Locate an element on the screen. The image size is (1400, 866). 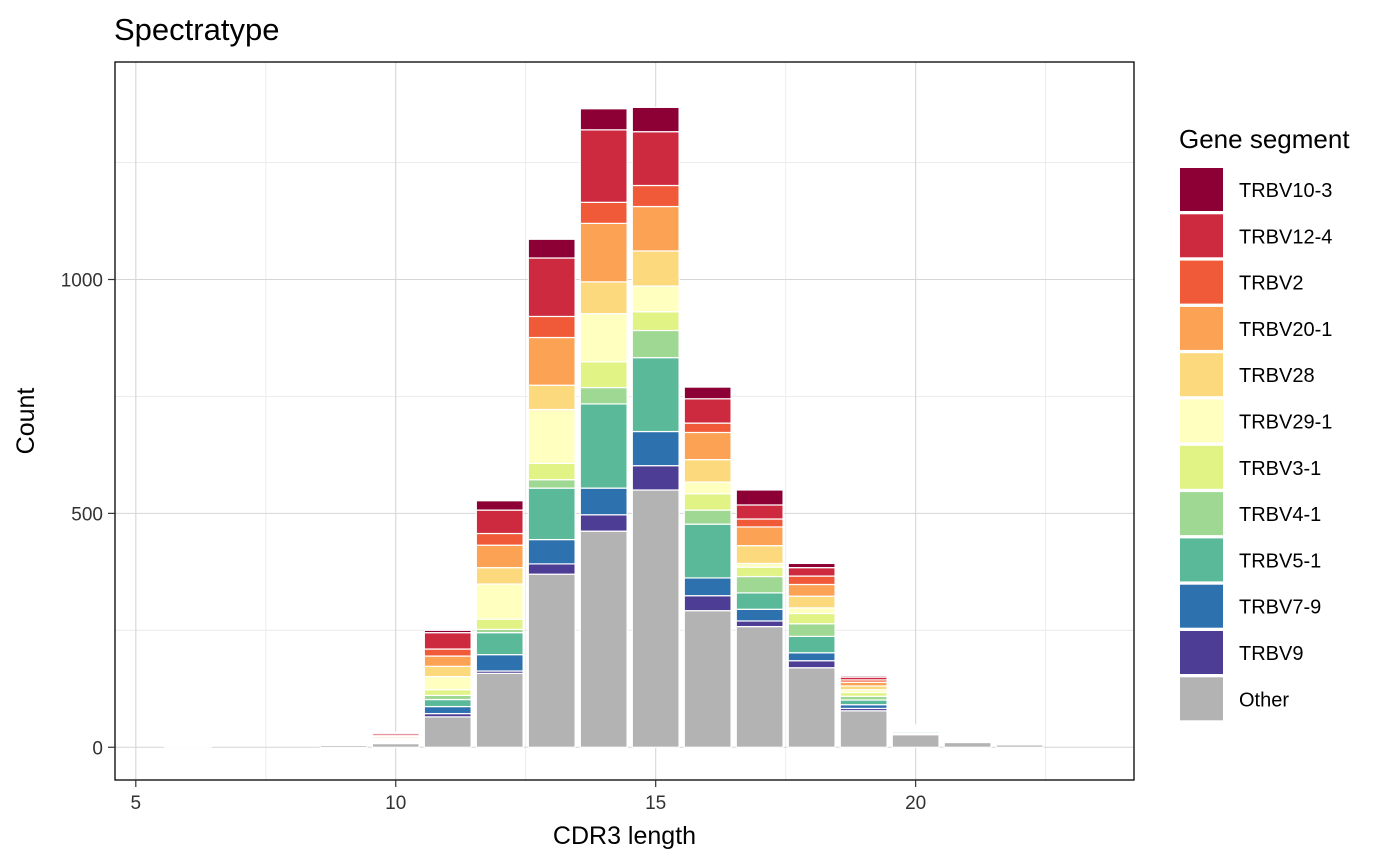
legend-label: TRBV5-1 is located at coordinates (1280, 561).